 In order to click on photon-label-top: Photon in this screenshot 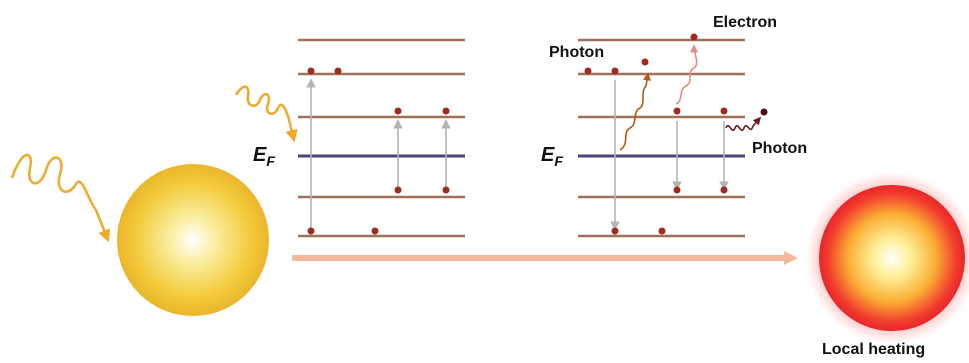, I will do `click(577, 52)`.